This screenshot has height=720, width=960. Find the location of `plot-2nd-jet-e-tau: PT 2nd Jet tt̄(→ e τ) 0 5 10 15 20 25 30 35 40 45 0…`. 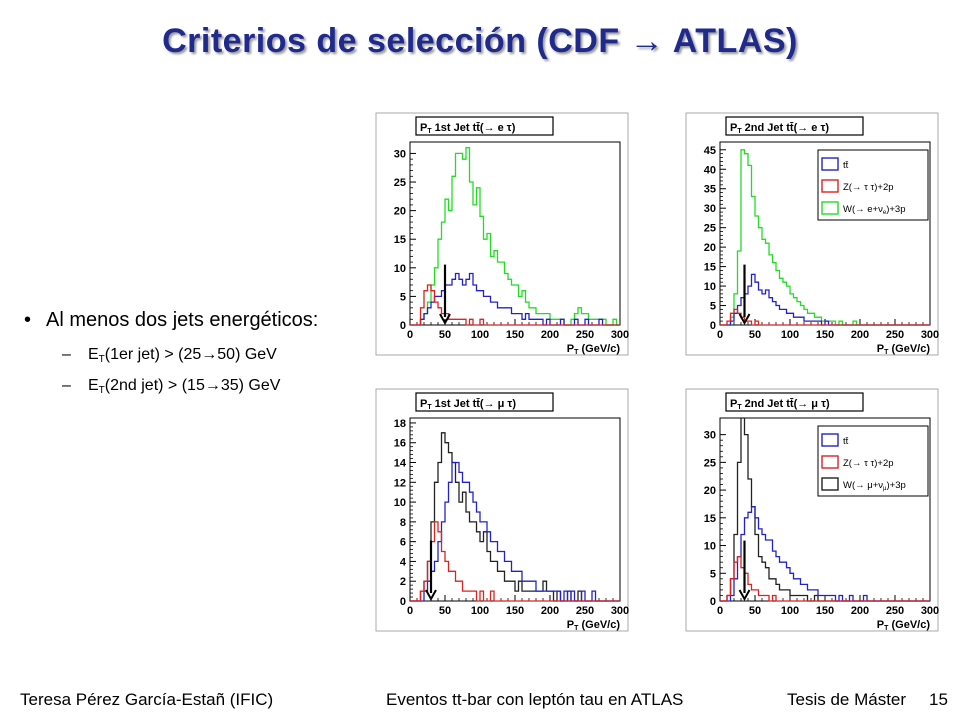

plot-2nd-jet-e-tau: PT 2nd Jet tt̄(→ e τ) 0 5 10 15 20 25 30 35 40 45 0… is located at coordinates (809, 234).